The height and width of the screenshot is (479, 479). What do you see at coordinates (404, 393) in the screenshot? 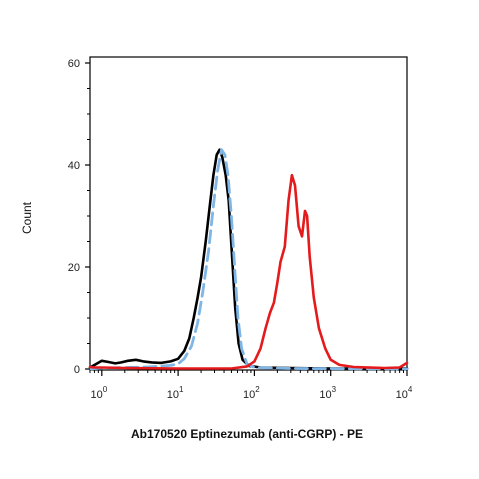
I see `x-tick-label: 10⁴` at bounding box center [404, 393].